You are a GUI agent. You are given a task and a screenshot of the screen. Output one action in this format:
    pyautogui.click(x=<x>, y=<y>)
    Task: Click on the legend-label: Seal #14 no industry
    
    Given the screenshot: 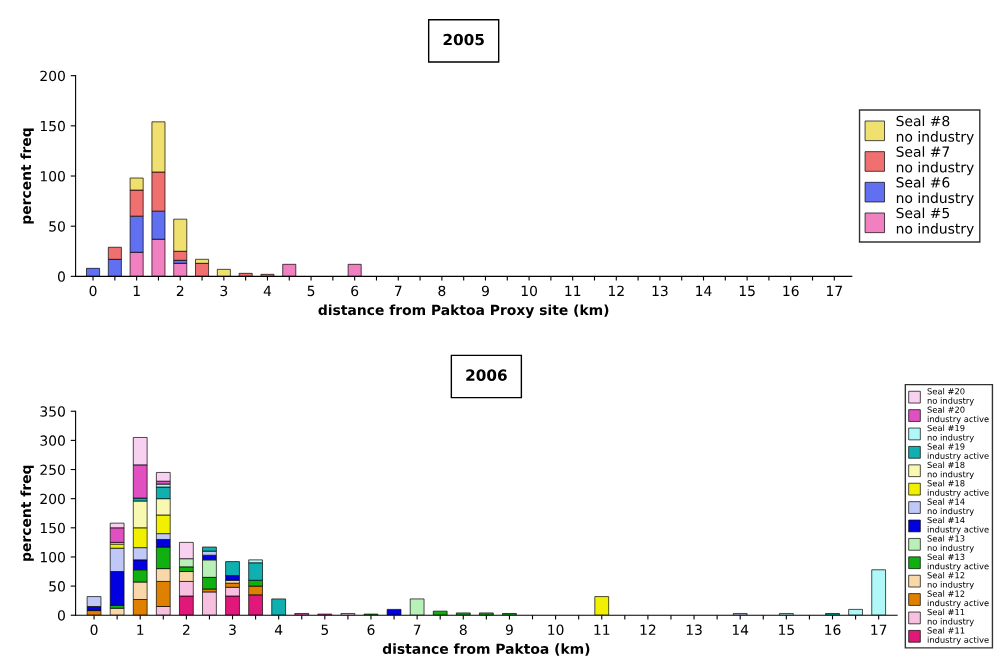 What is the action you would take?
    pyautogui.click(x=950, y=507)
    